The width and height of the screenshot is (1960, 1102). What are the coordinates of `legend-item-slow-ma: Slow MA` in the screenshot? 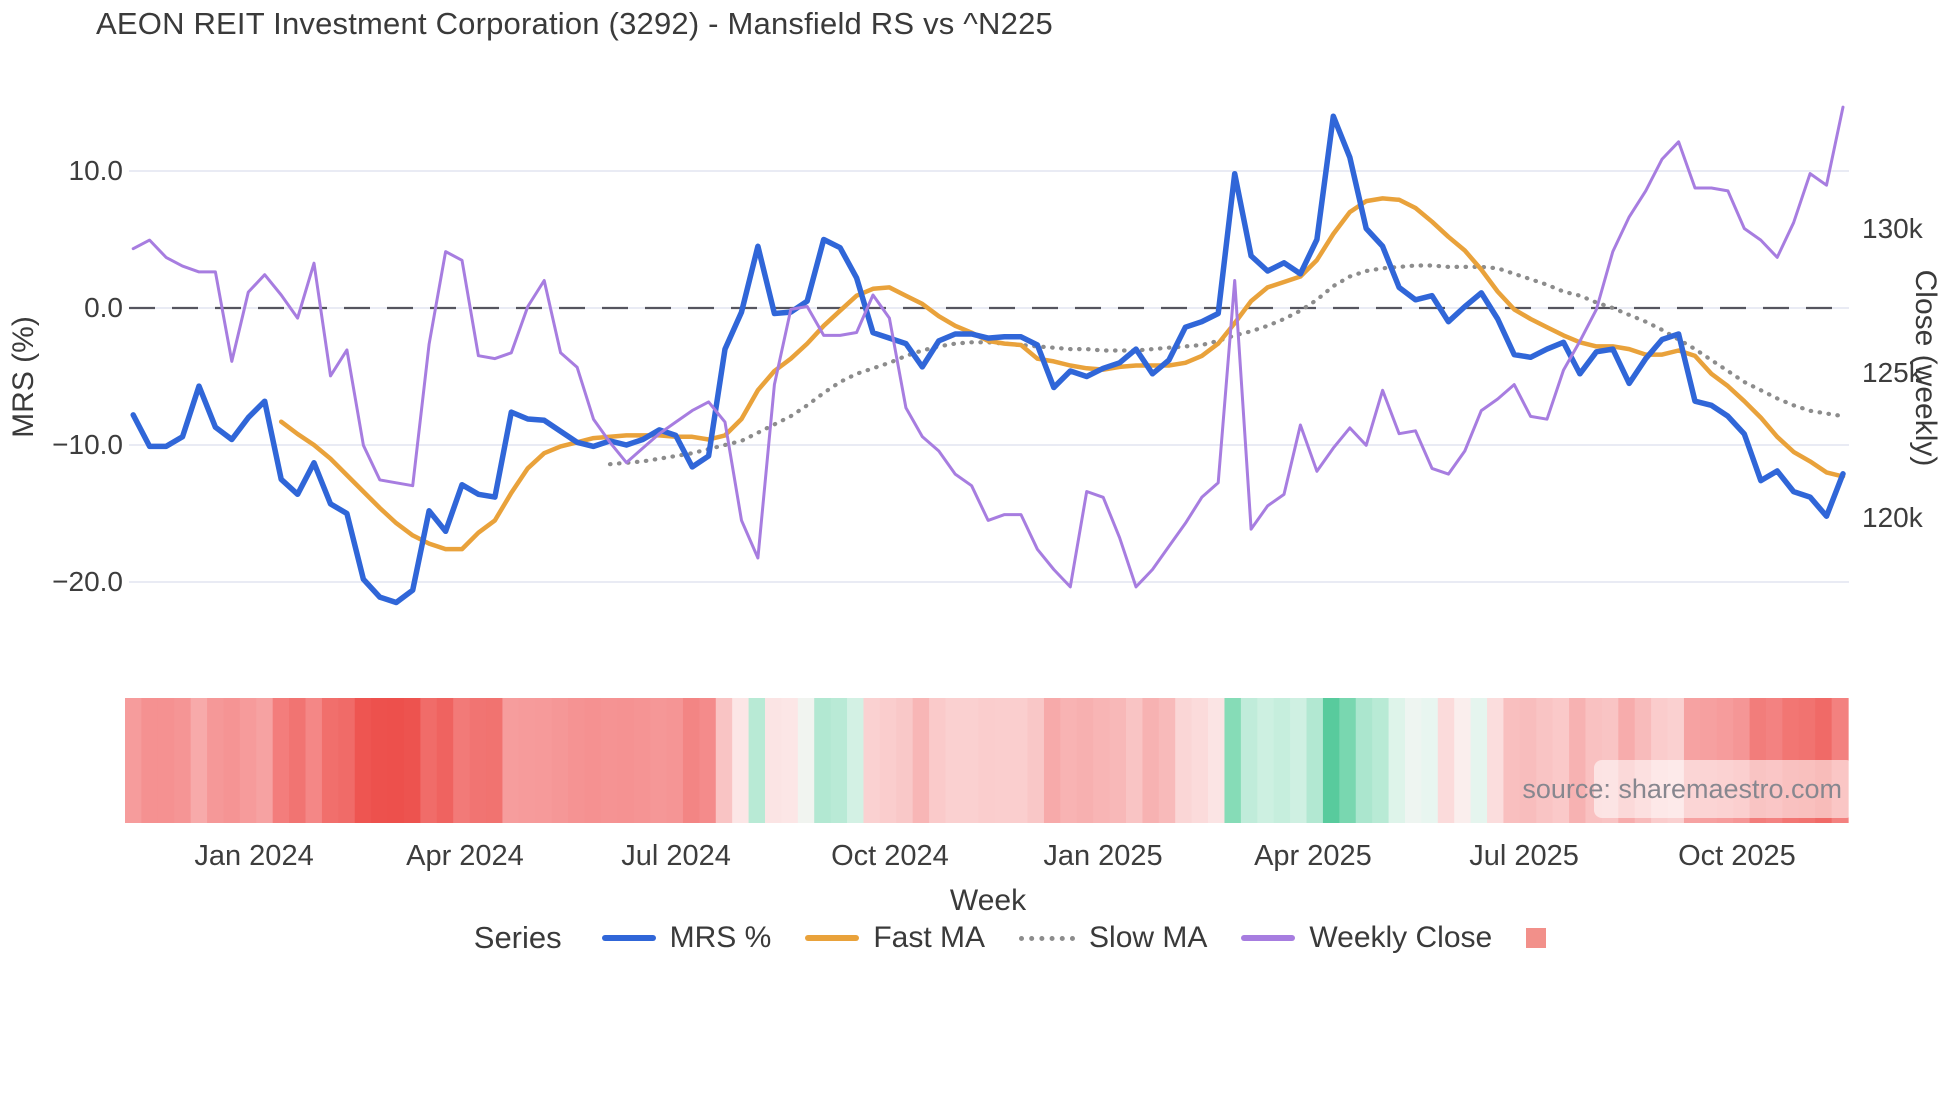 It's located at (1113, 938).